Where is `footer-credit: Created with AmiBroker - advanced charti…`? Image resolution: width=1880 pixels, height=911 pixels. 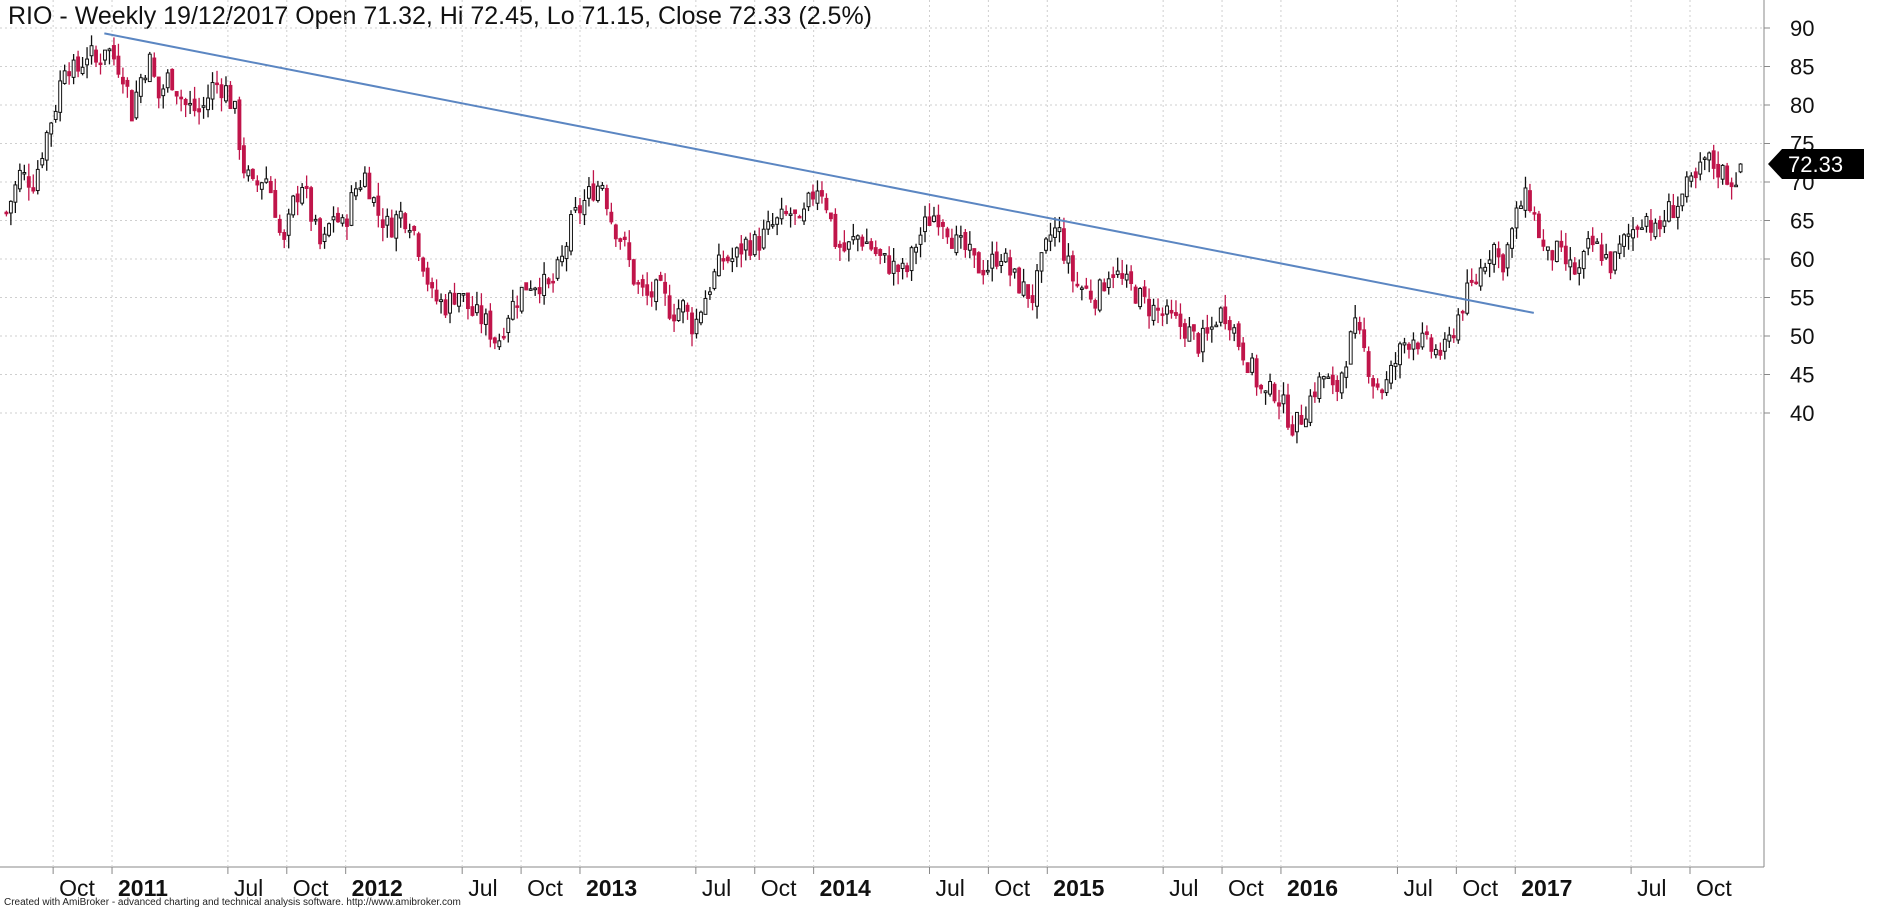
footer-credit: Created with AmiBroker - advanced charti… is located at coordinates (232, 902).